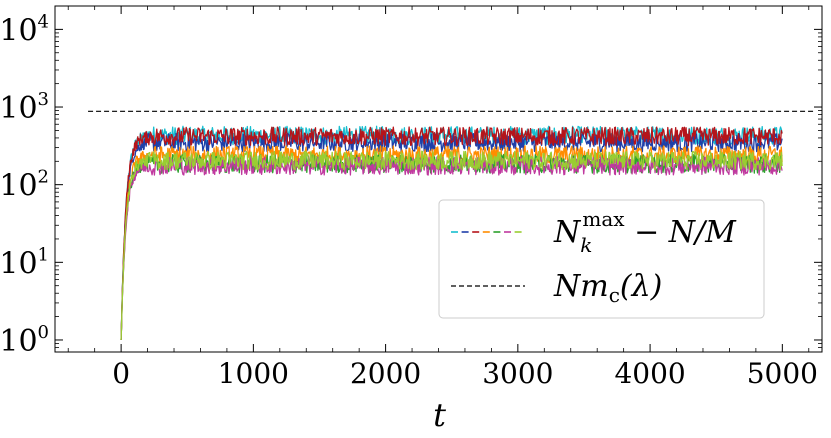  I want to click on y-tick-label: 10⁰, so click(24, 340).